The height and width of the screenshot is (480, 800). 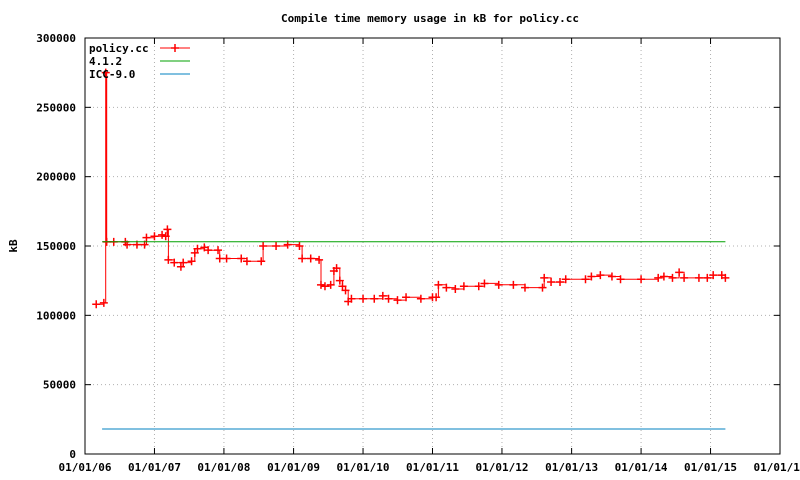 What do you see at coordinates (72, 454) in the screenshot?
I see `y-tick-label: 0` at bounding box center [72, 454].